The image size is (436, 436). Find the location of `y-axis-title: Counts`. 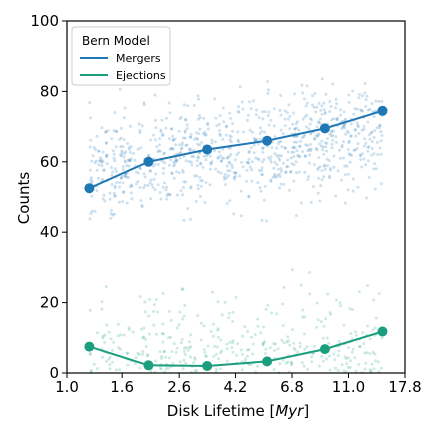

y-axis-title: Counts is located at coordinates (24, 198).